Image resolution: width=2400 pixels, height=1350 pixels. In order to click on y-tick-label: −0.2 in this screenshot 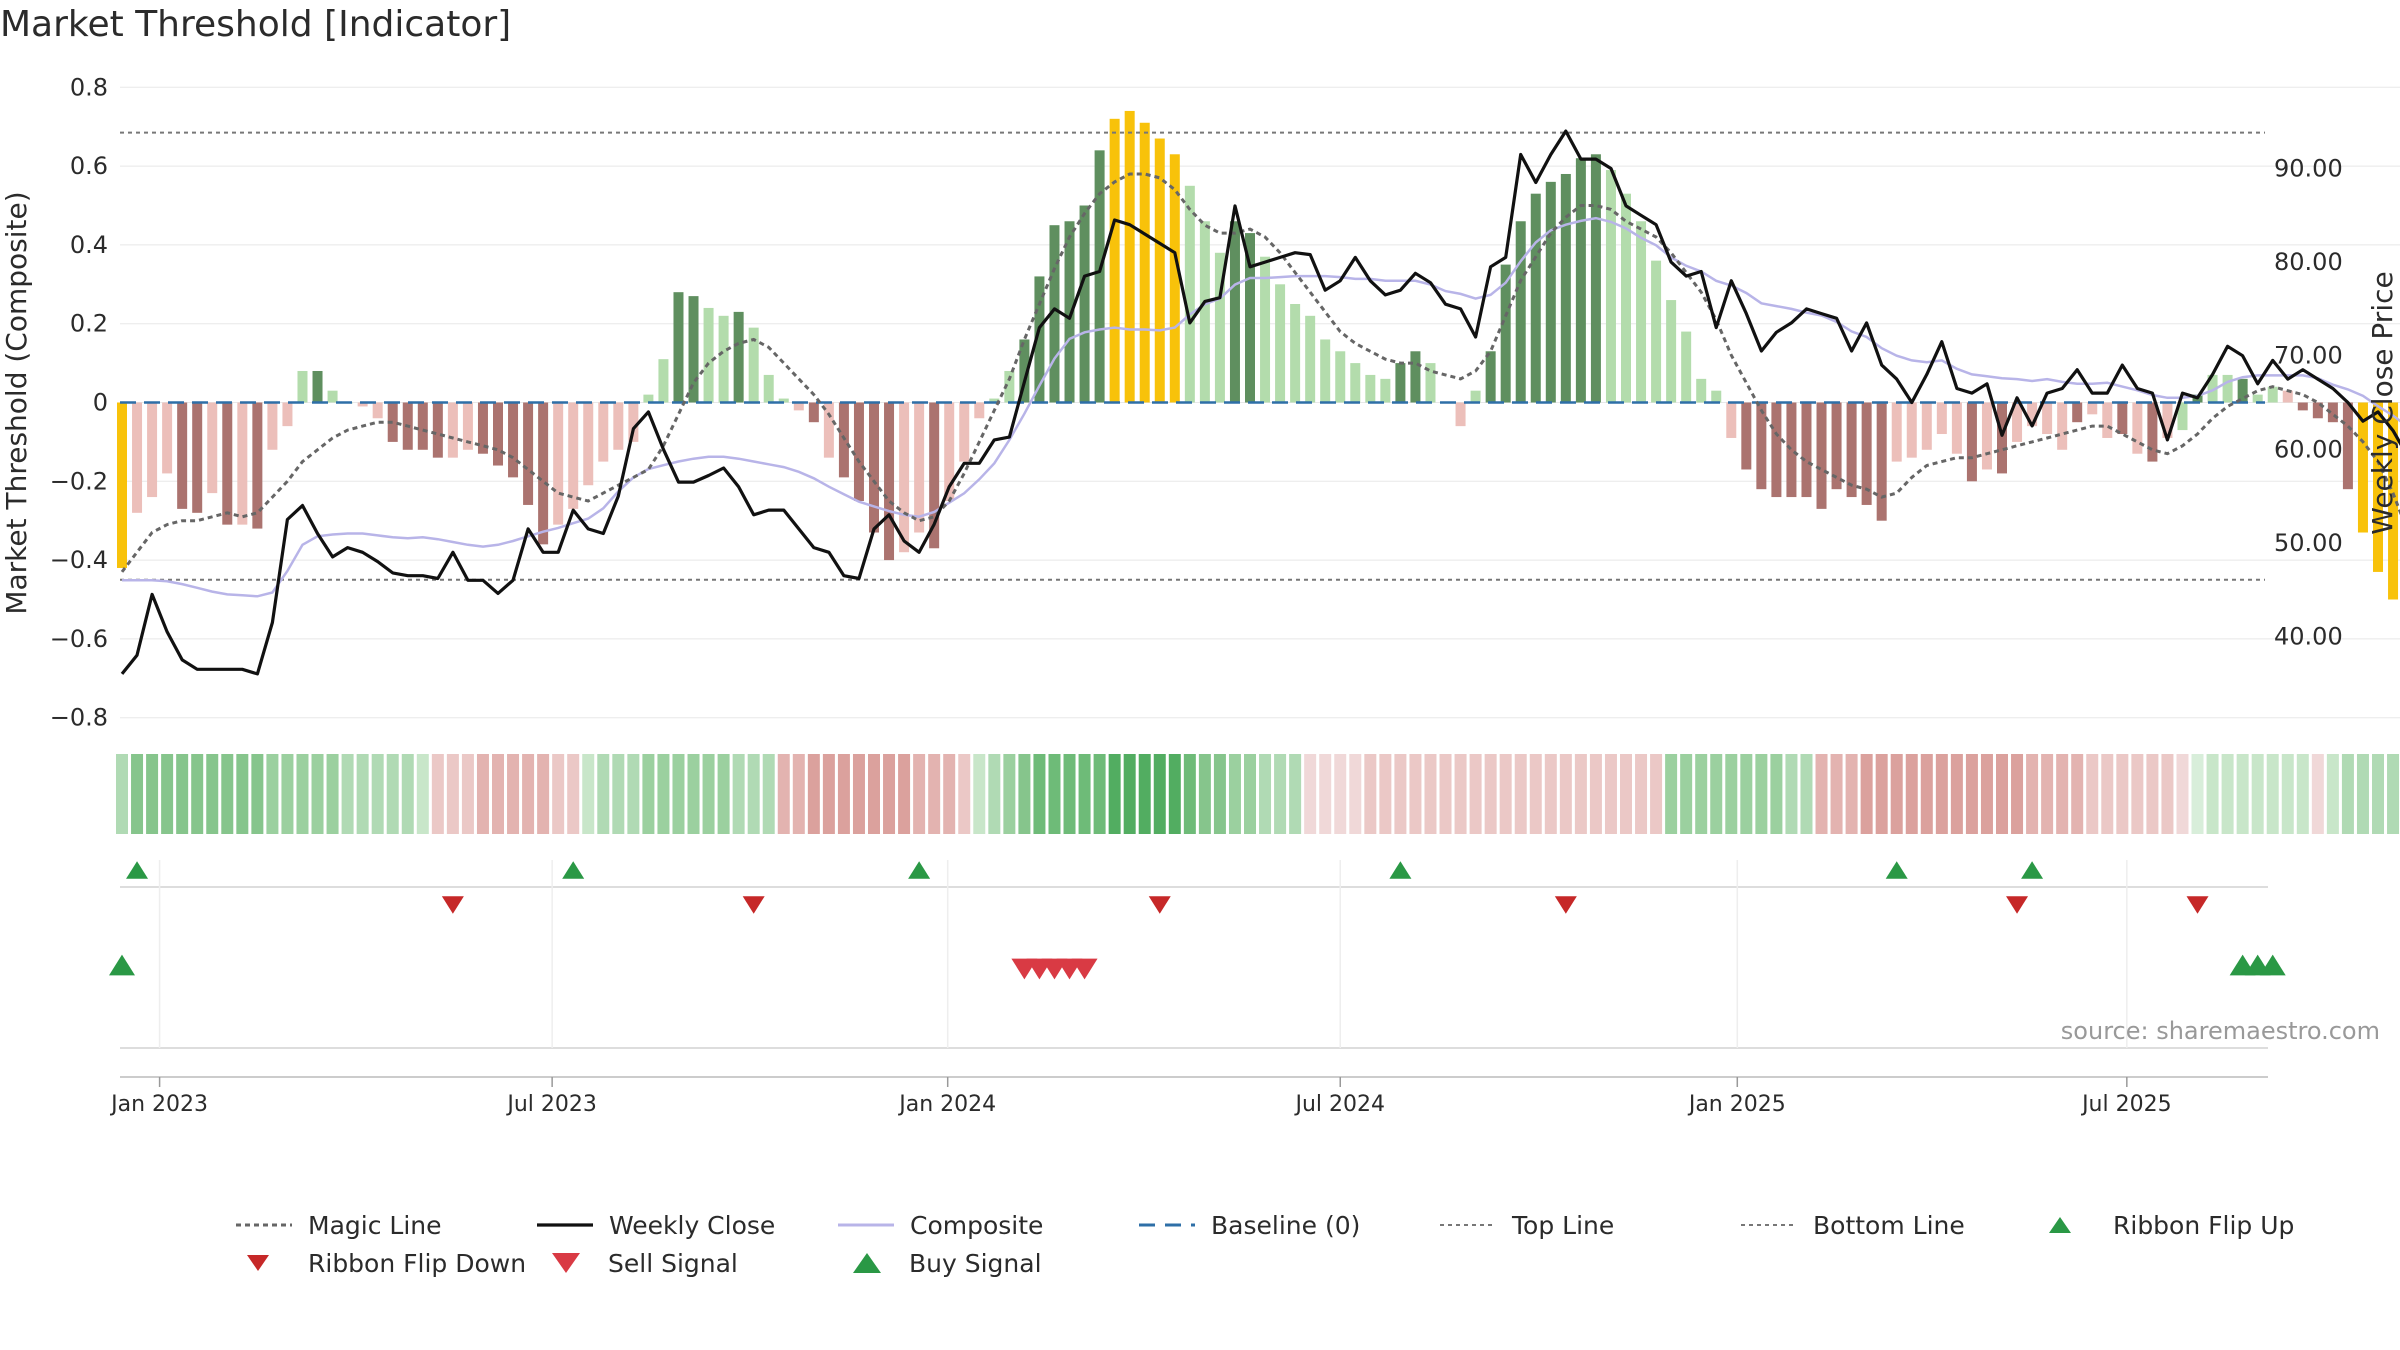, I will do `click(79, 481)`.